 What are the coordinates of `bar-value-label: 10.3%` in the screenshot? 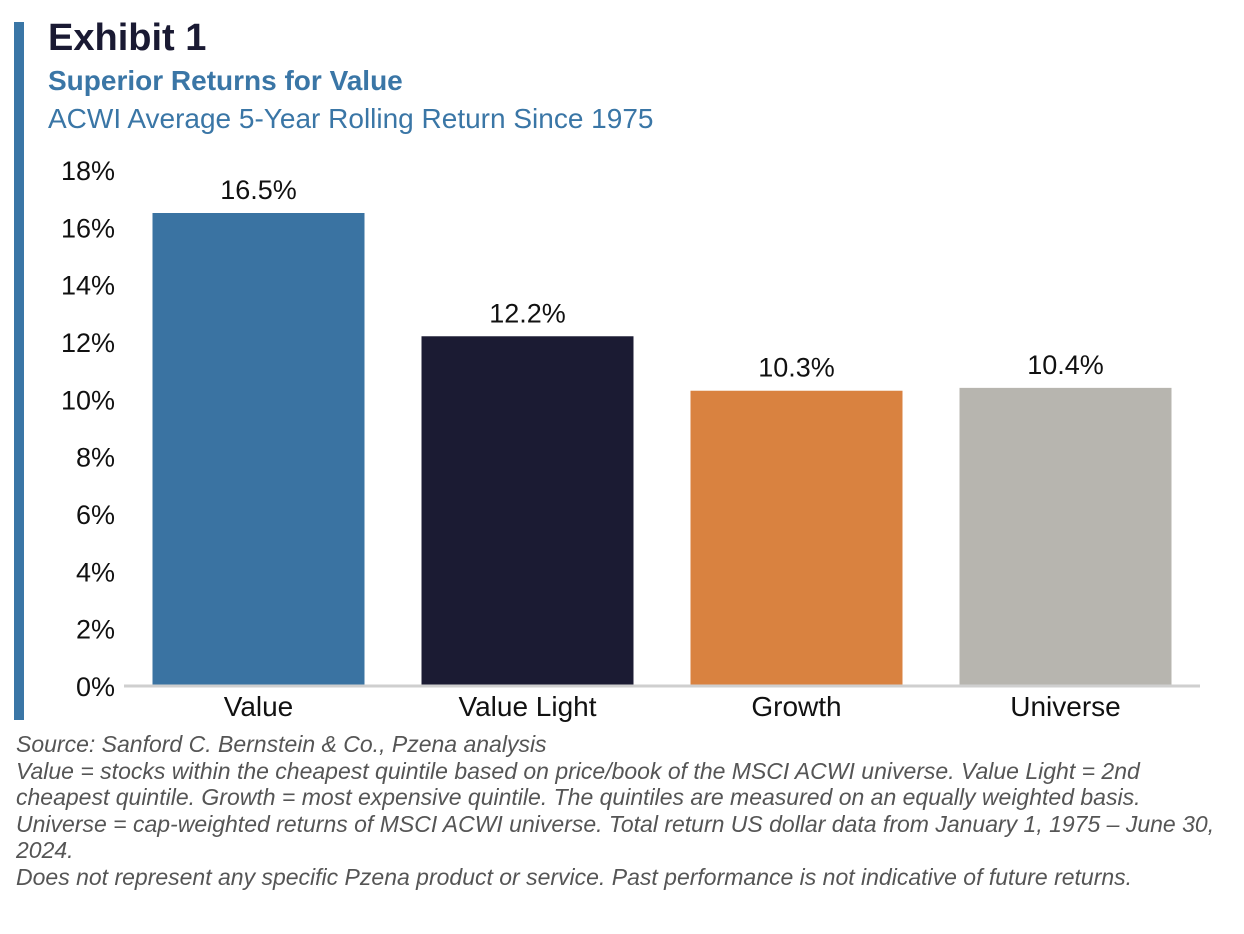 It's located at (796, 368).